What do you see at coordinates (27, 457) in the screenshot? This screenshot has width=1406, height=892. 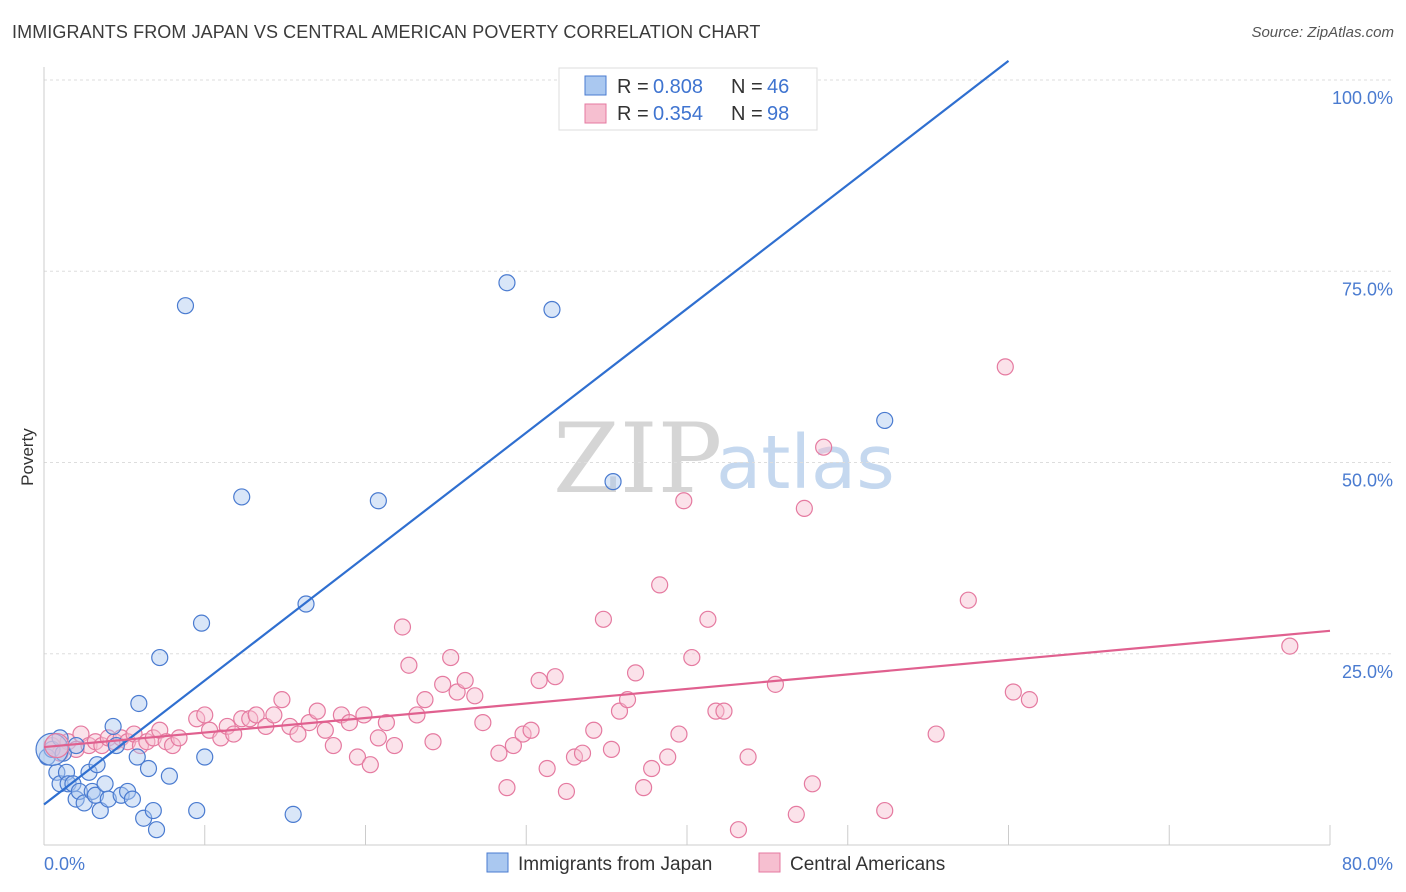 I see `y-axis-label: Poverty` at bounding box center [27, 457].